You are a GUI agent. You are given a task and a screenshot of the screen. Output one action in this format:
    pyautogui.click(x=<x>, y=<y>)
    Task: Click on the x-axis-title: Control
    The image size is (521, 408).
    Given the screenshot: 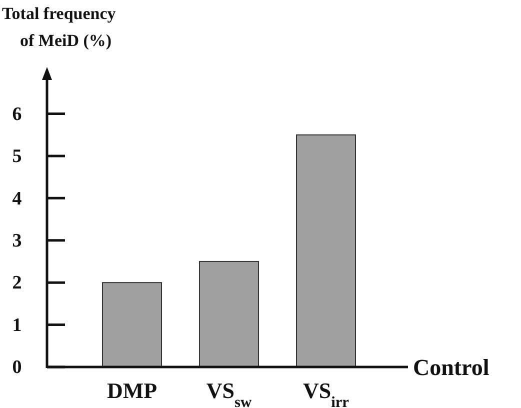 What is the action you would take?
    pyautogui.click(x=451, y=367)
    